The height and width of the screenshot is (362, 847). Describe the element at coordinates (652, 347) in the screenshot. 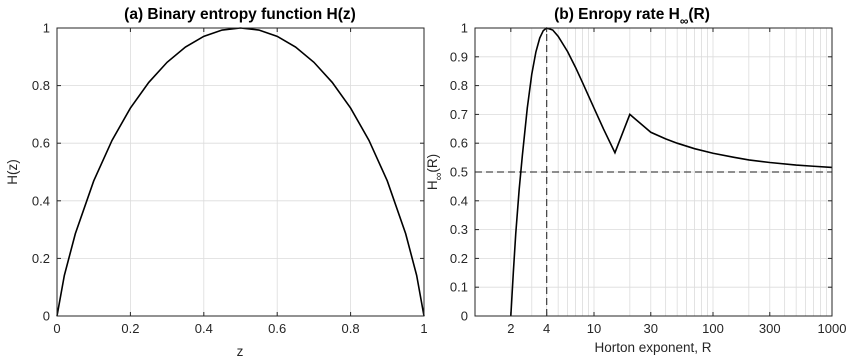

I see `x-axis-label: Horton exponent, R` at that location.